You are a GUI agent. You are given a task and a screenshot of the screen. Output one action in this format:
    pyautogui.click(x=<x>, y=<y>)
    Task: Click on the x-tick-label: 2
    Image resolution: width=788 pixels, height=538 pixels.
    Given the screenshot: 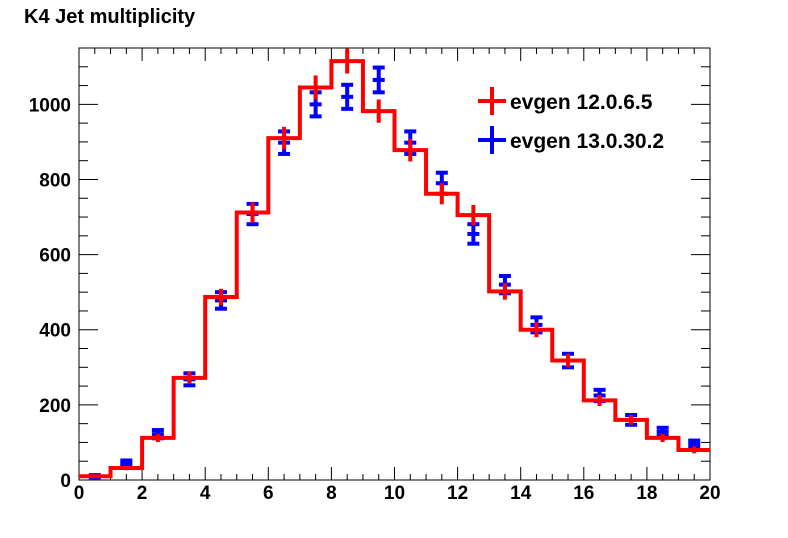 What is the action you would take?
    pyautogui.click(x=142, y=493)
    